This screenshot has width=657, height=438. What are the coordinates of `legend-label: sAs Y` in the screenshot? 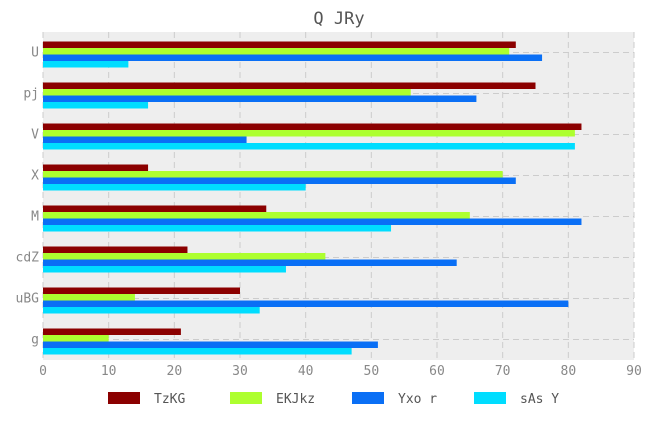 It's located at (539, 399).